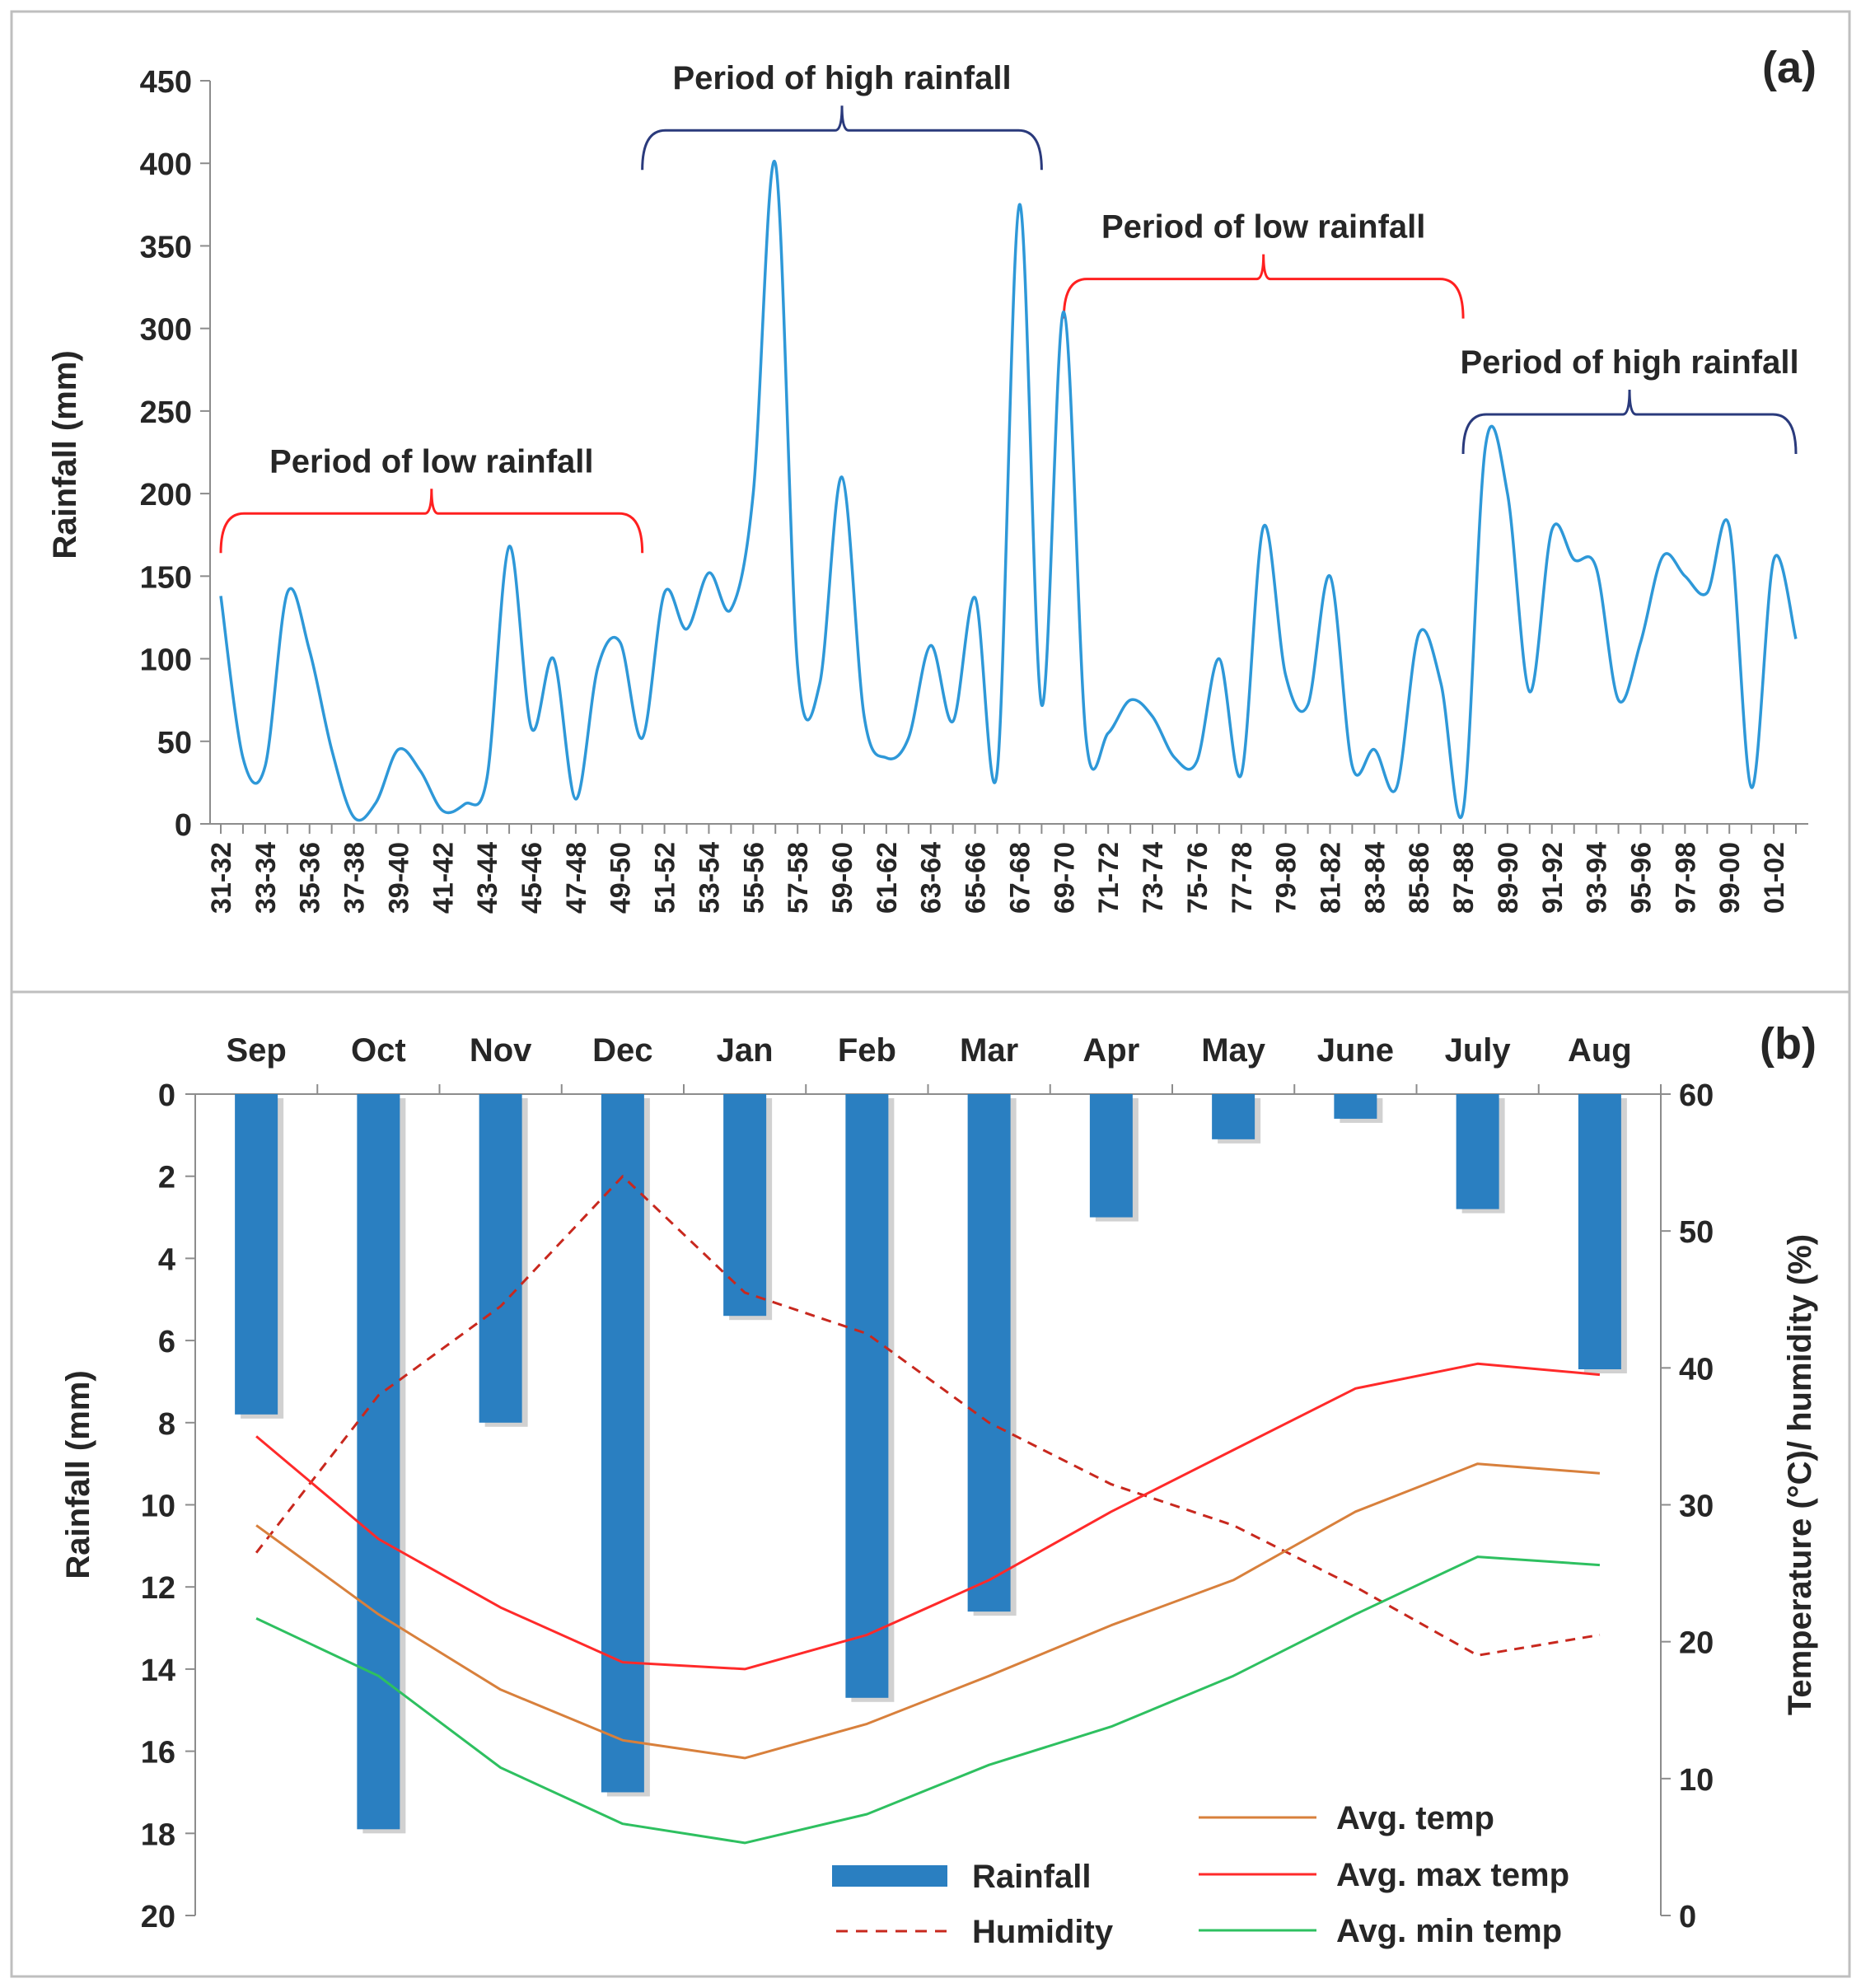 The width and height of the screenshot is (1861, 1988). What do you see at coordinates (1685, 878) in the screenshot?
I see `panel-a-x-tick-label: 97-98` at bounding box center [1685, 878].